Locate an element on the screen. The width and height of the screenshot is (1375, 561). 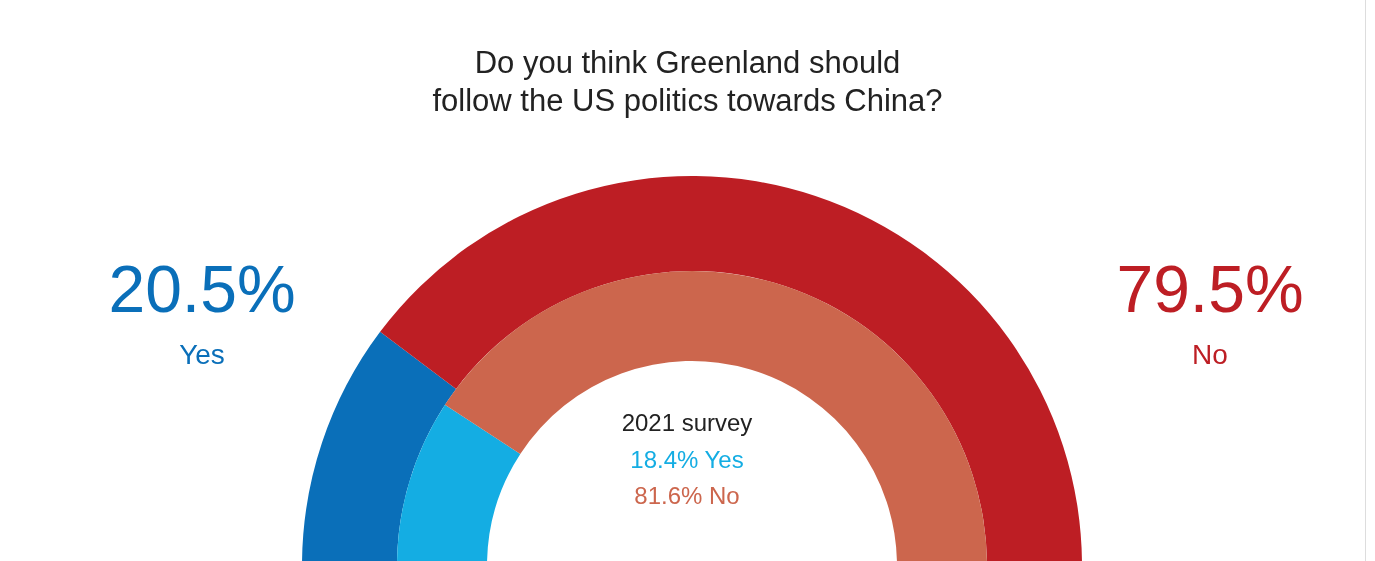
chart-title: Do you think Greenland should follow the US politics towards China? is located at coordinates (687, 82).